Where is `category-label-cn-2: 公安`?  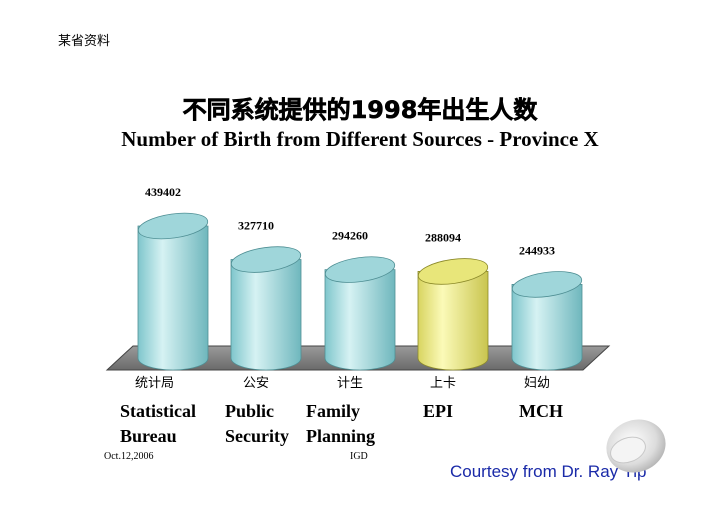
category-label-cn-2: 公安 is located at coordinates (256, 383).